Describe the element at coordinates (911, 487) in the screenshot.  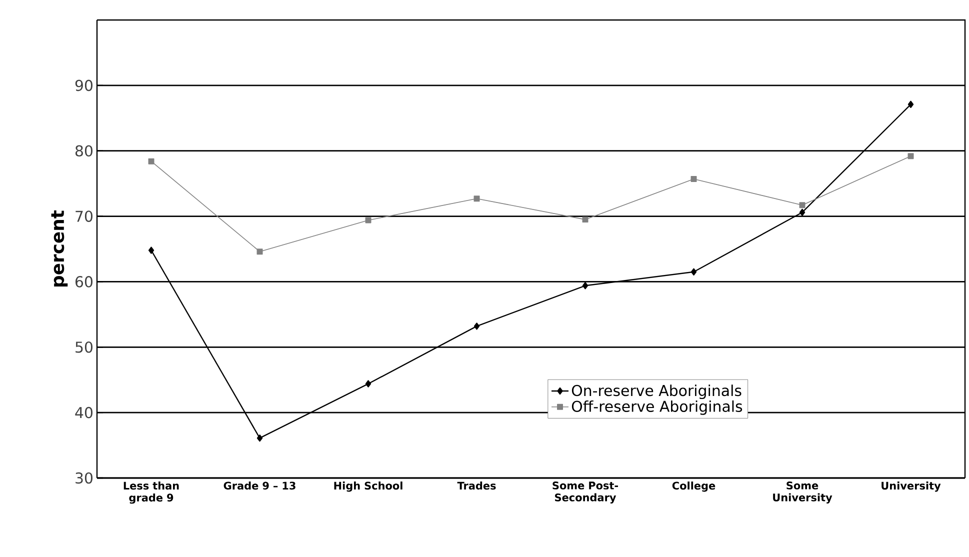
I see `x-tick-label: University` at that location.